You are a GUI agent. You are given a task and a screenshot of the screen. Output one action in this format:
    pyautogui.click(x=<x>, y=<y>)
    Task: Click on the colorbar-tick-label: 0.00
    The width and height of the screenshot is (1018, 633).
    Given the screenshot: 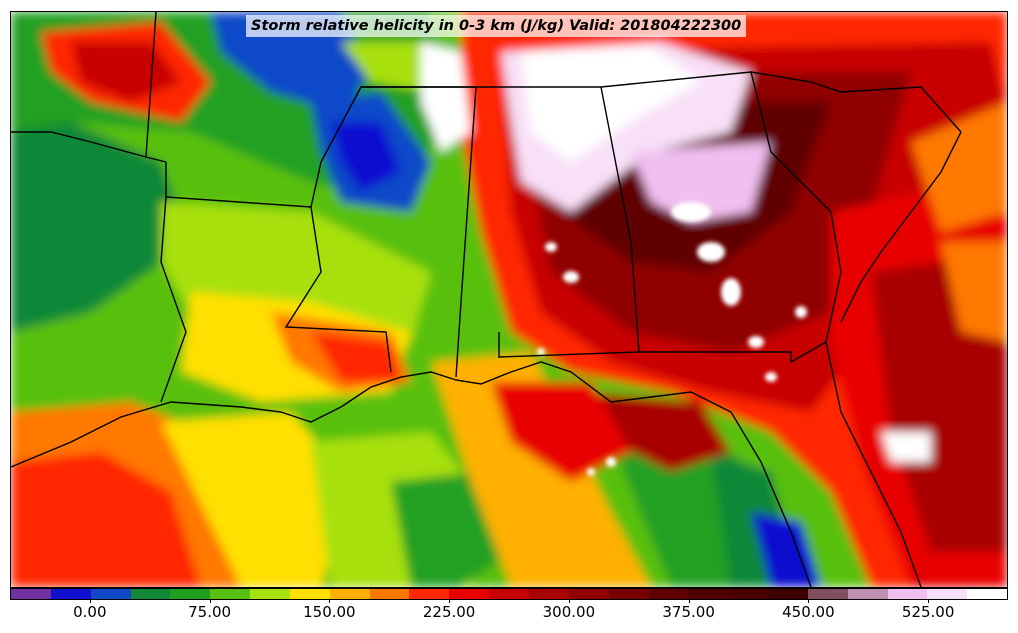 What is the action you would take?
    pyautogui.click(x=90, y=612)
    